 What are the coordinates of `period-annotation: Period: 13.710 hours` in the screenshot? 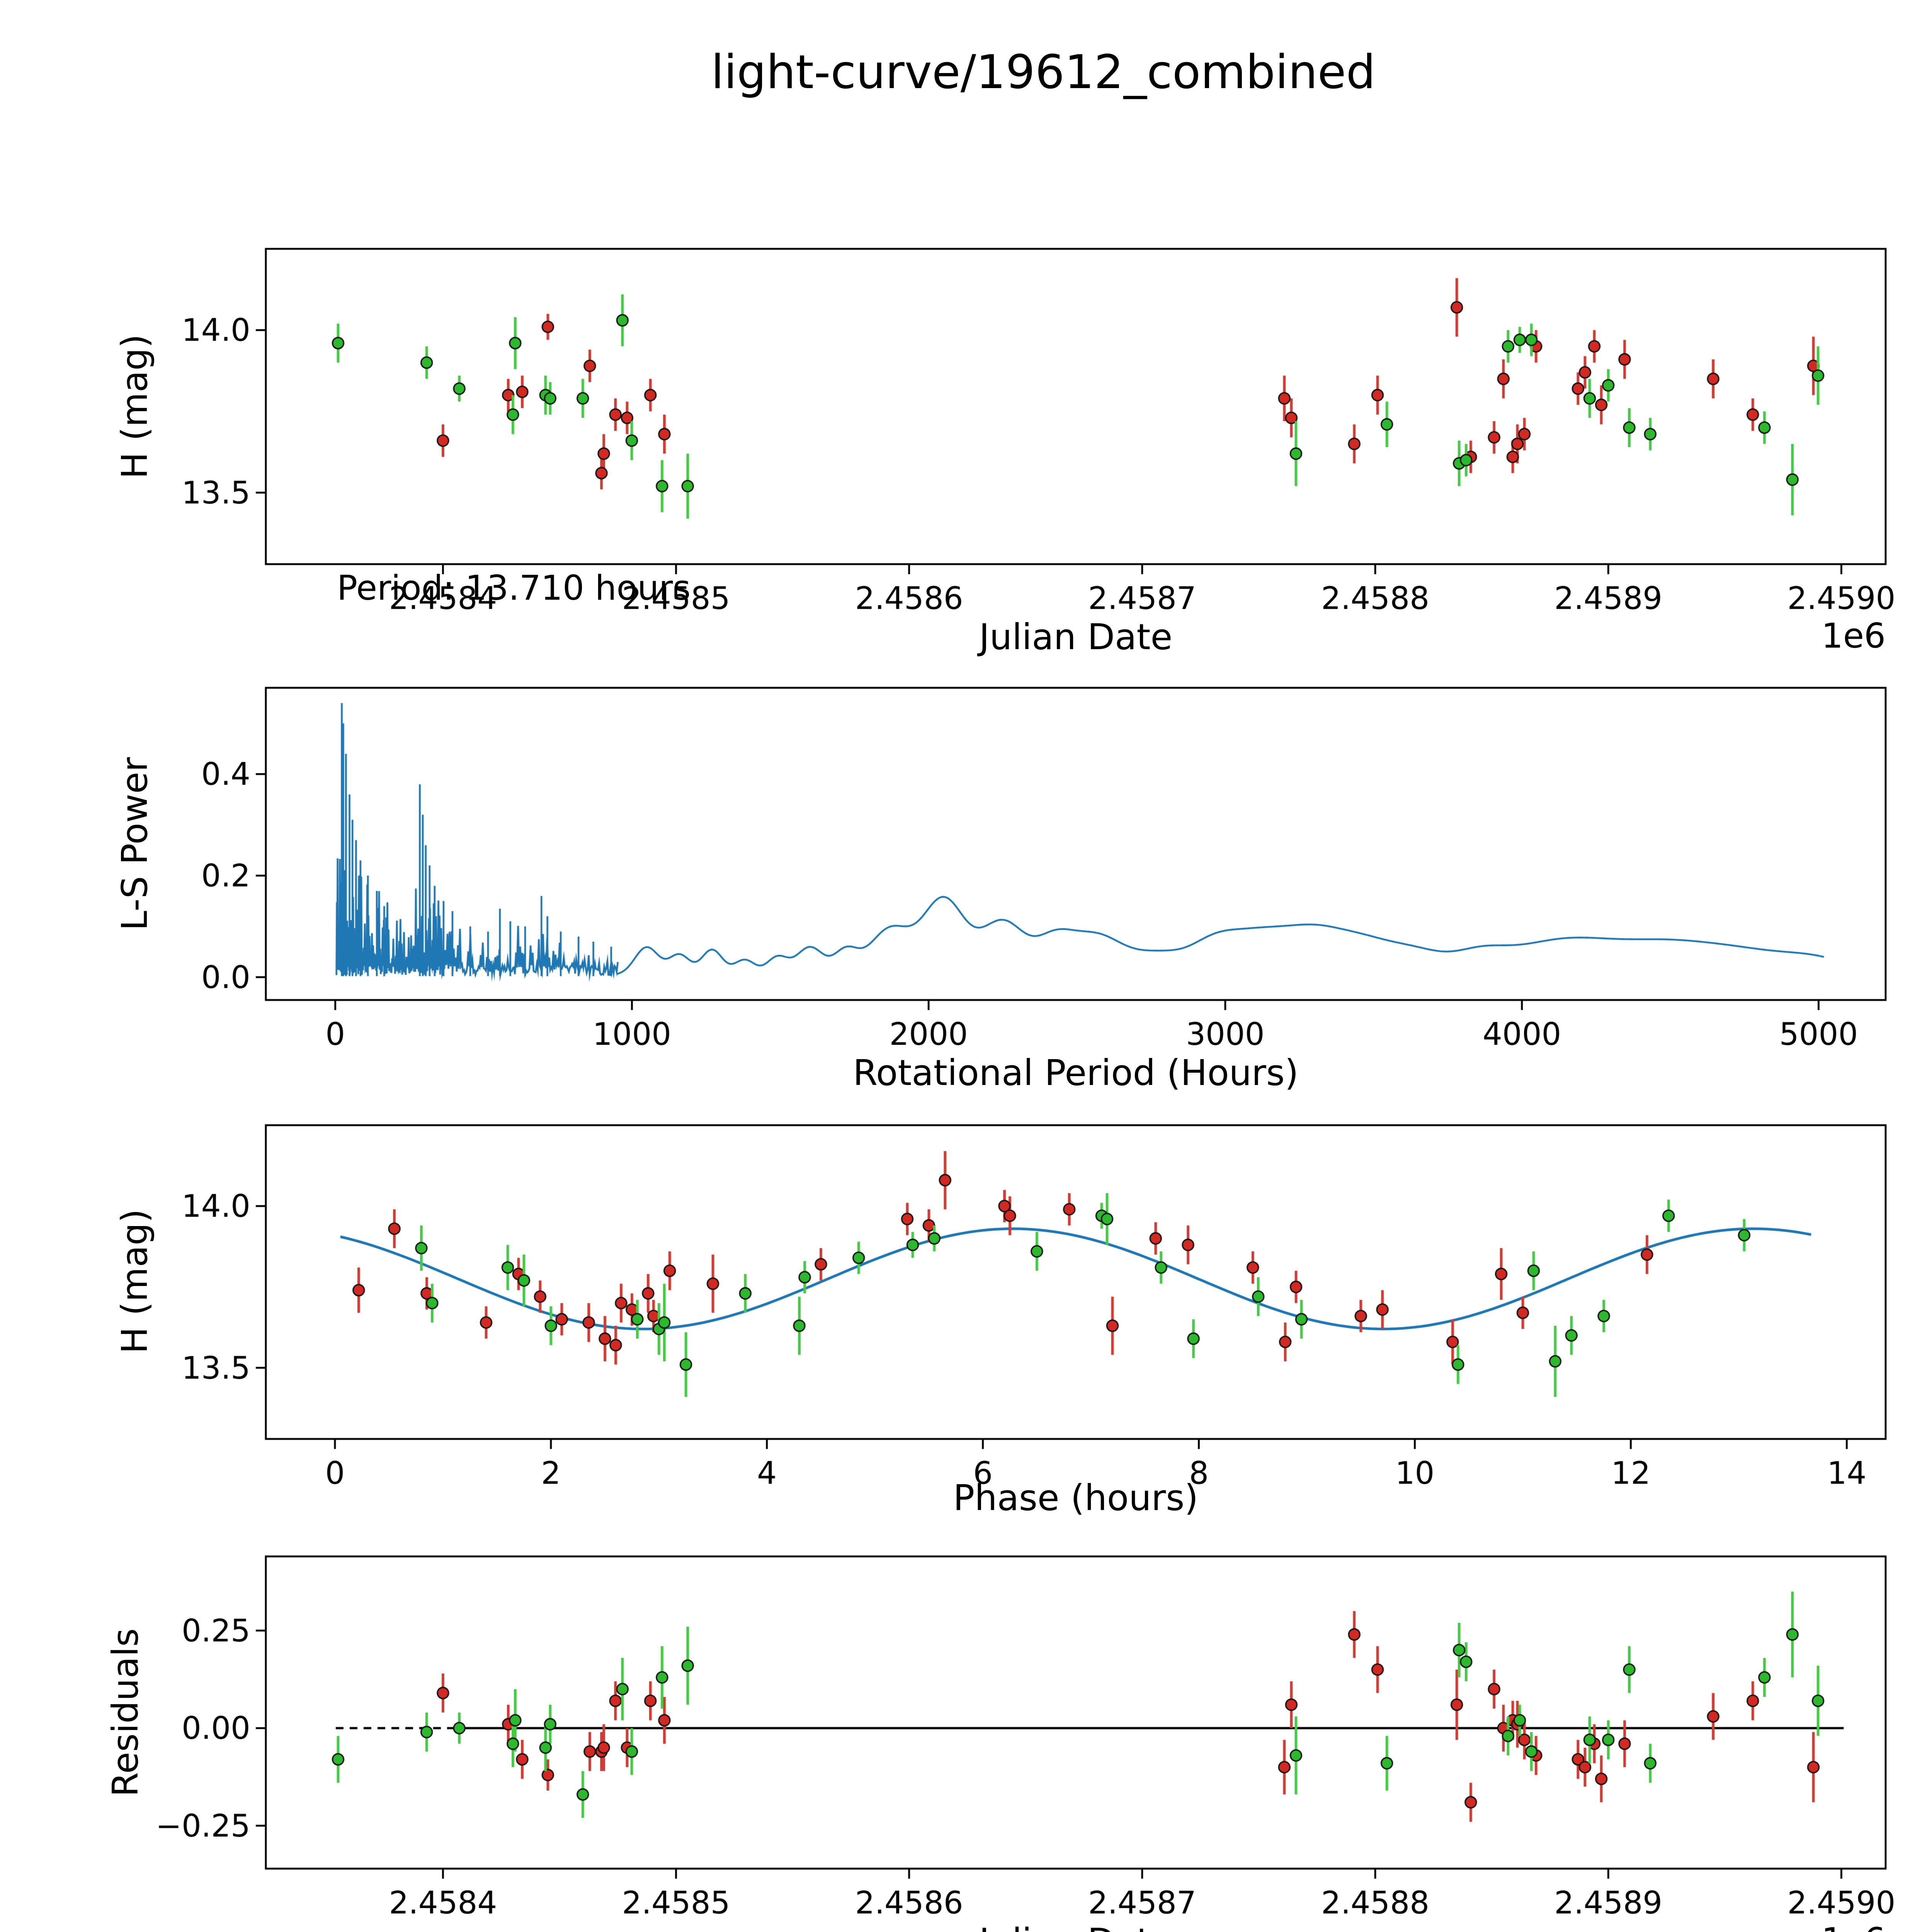 It's located at (514, 589).